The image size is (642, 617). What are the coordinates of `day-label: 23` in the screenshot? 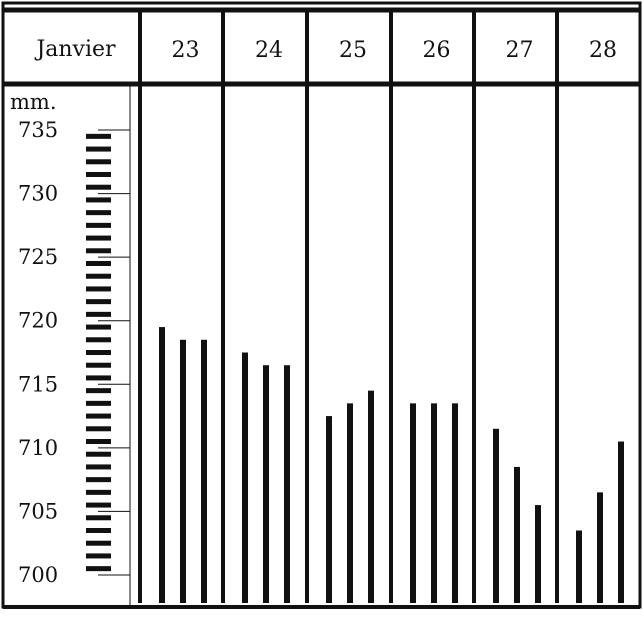 It's located at (186, 50).